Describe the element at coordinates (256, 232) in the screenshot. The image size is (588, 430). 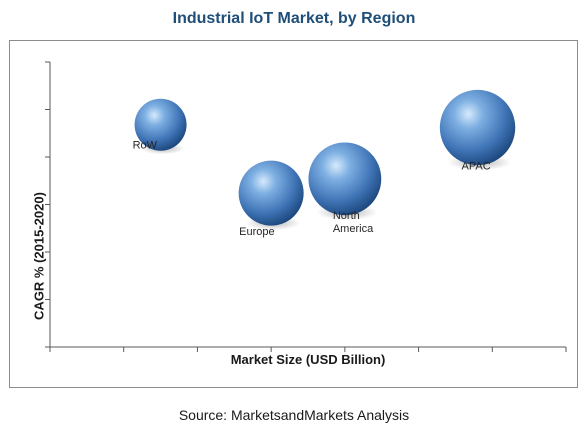
I see `bubble-label-europe: Europe` at that location.